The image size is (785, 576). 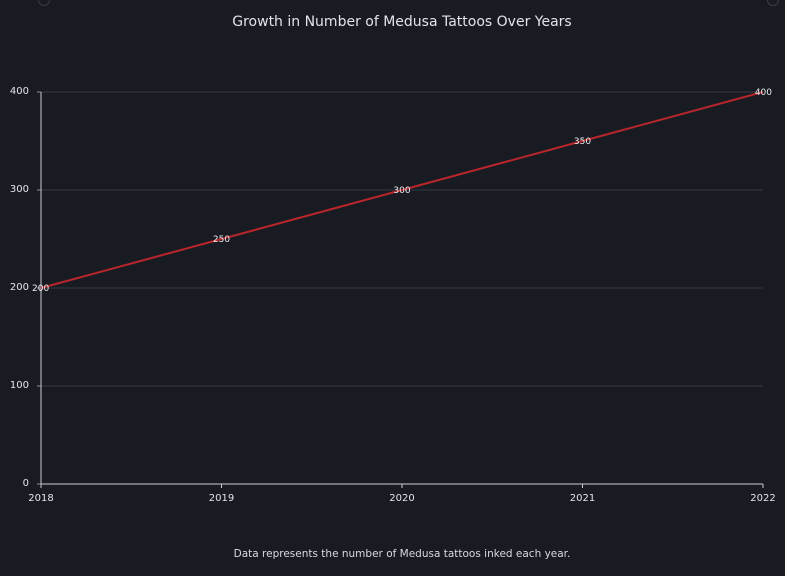 I want to click on data-label: 350, so click(x=582, y=142).